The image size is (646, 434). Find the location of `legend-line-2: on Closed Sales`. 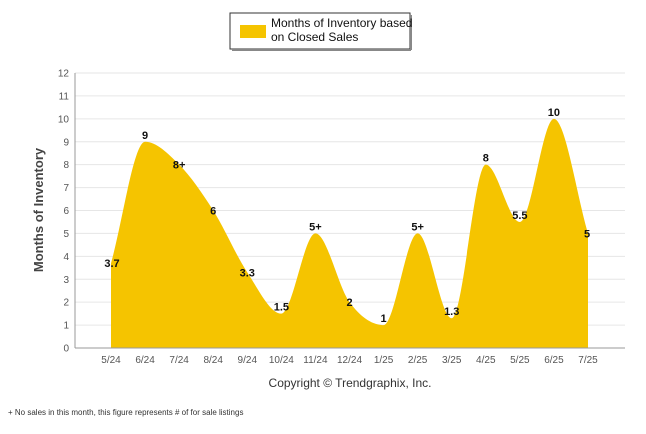

legend-line-2: on Closed Sales is located at coordinates (314, 37).